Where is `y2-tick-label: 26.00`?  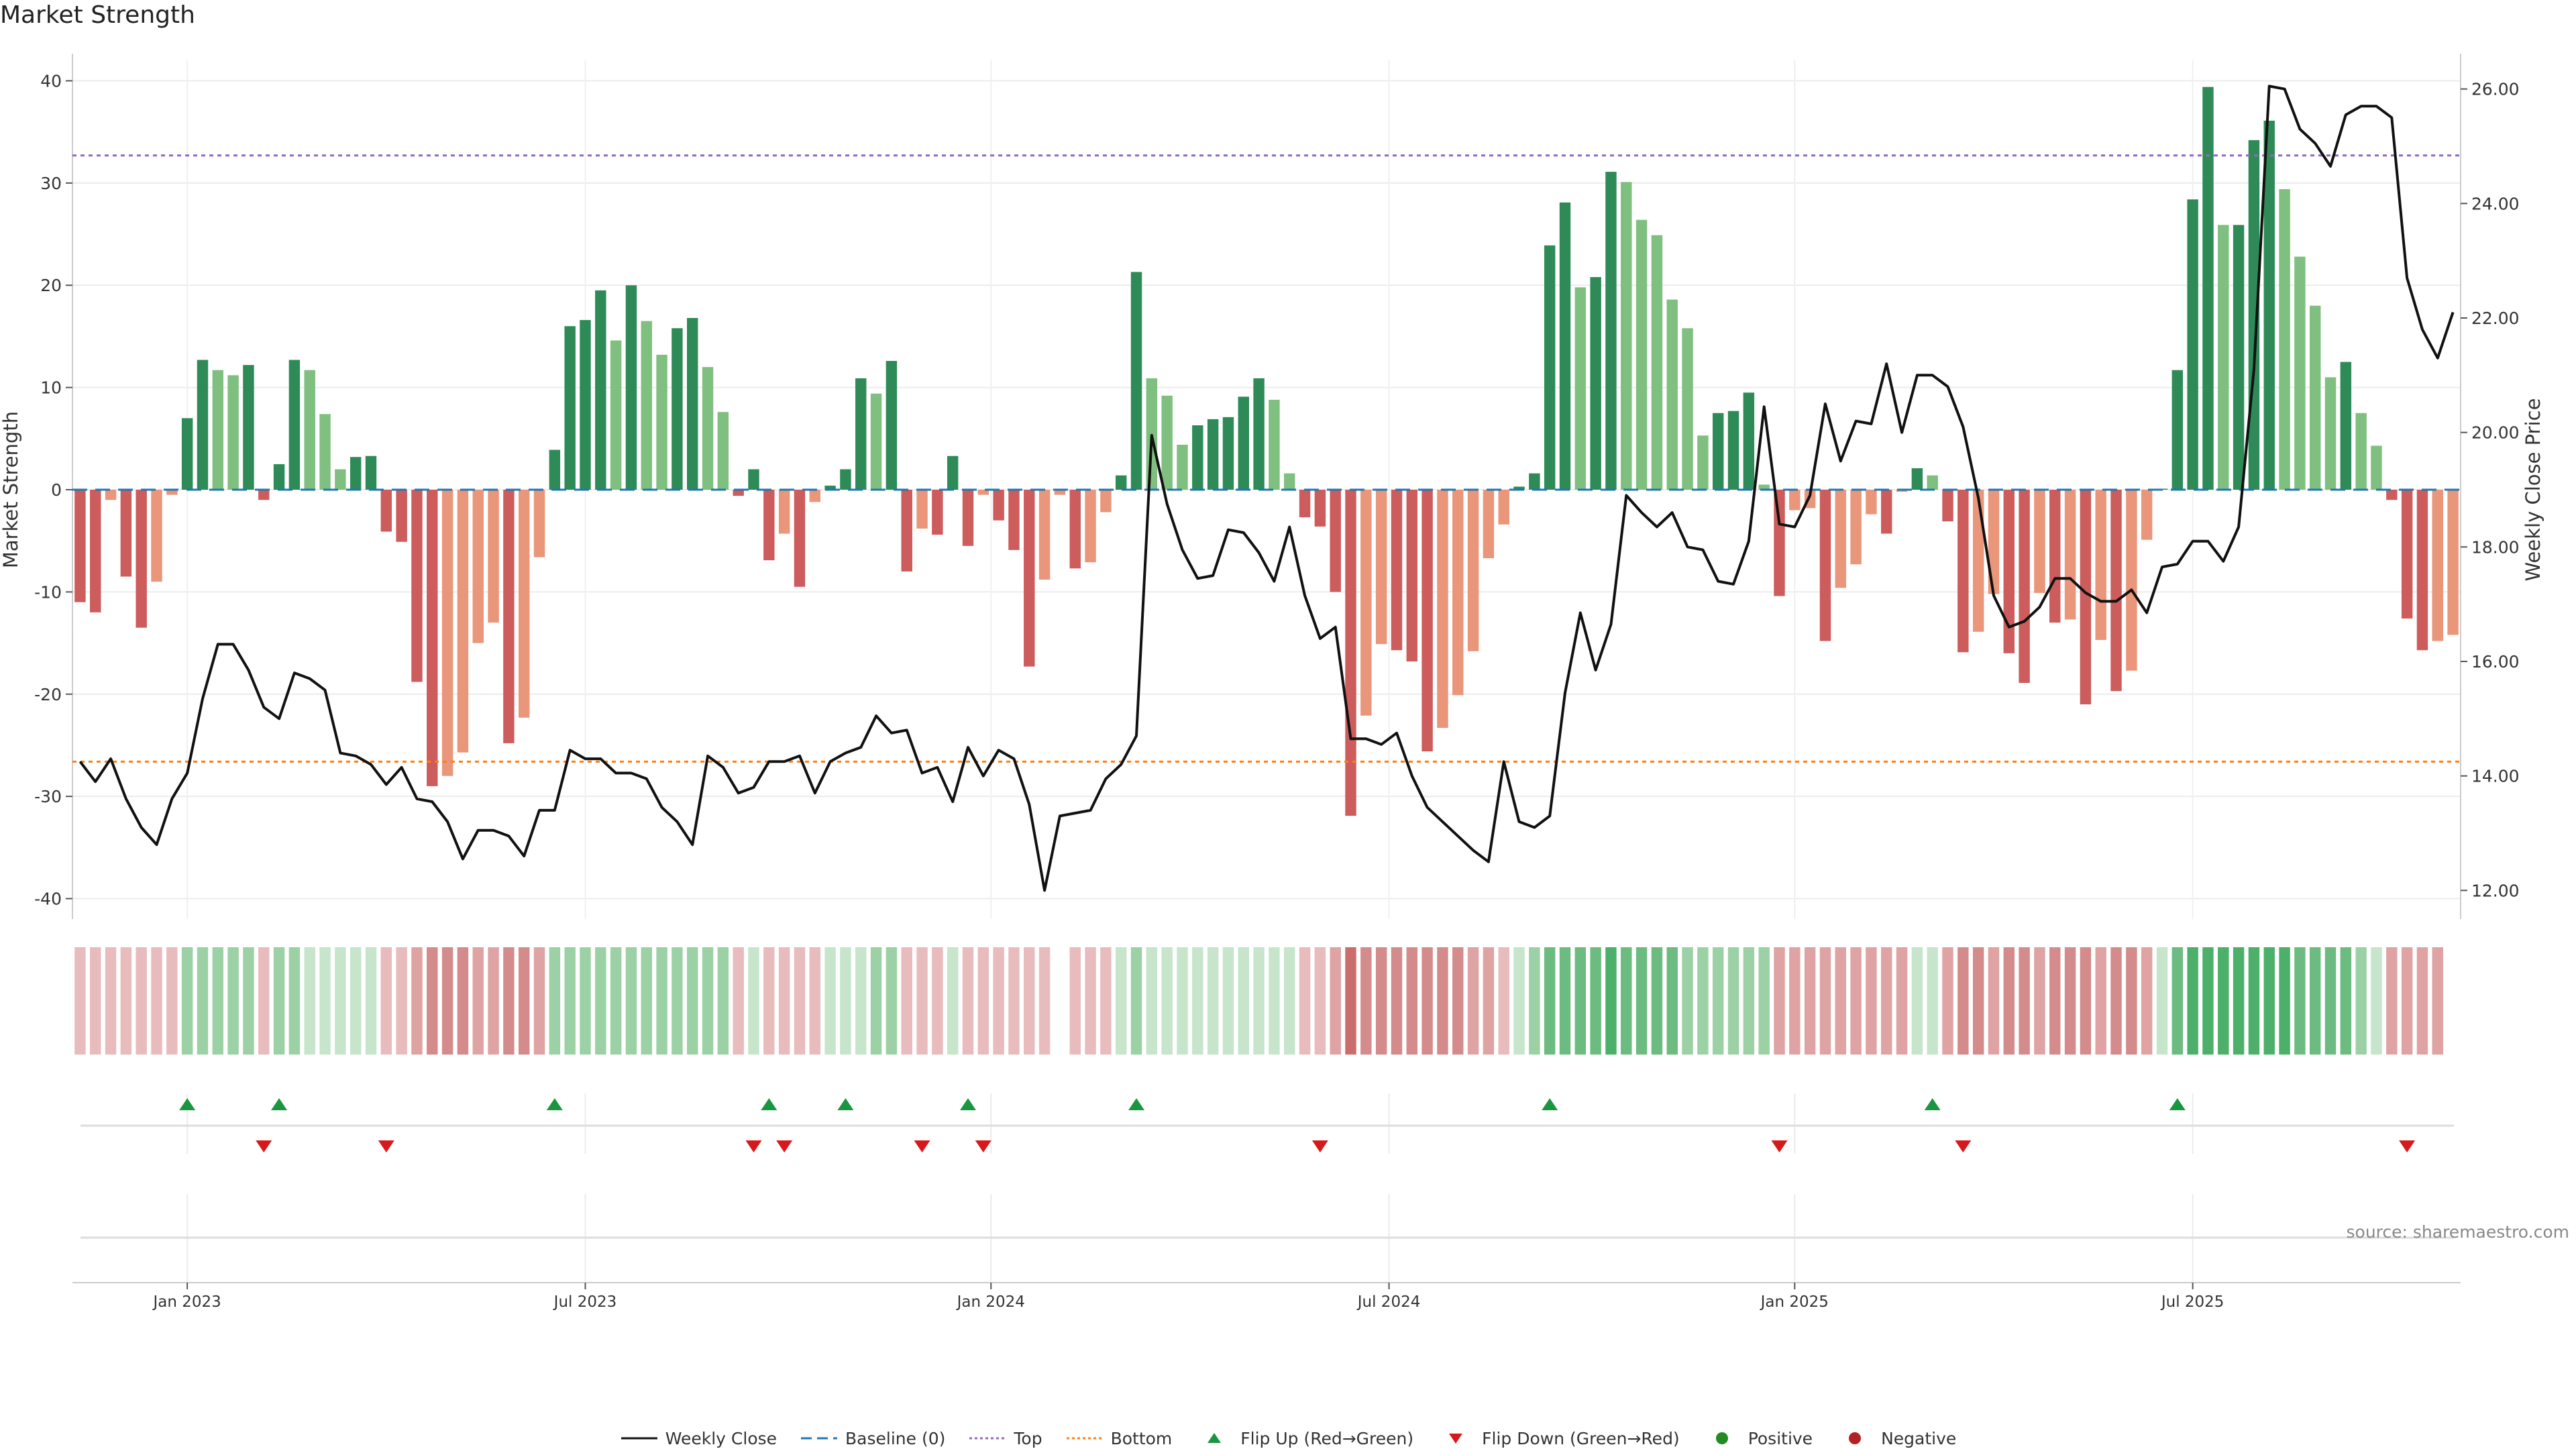
y2-tick-label: 26.00 is located at coordinates (2495, 89).